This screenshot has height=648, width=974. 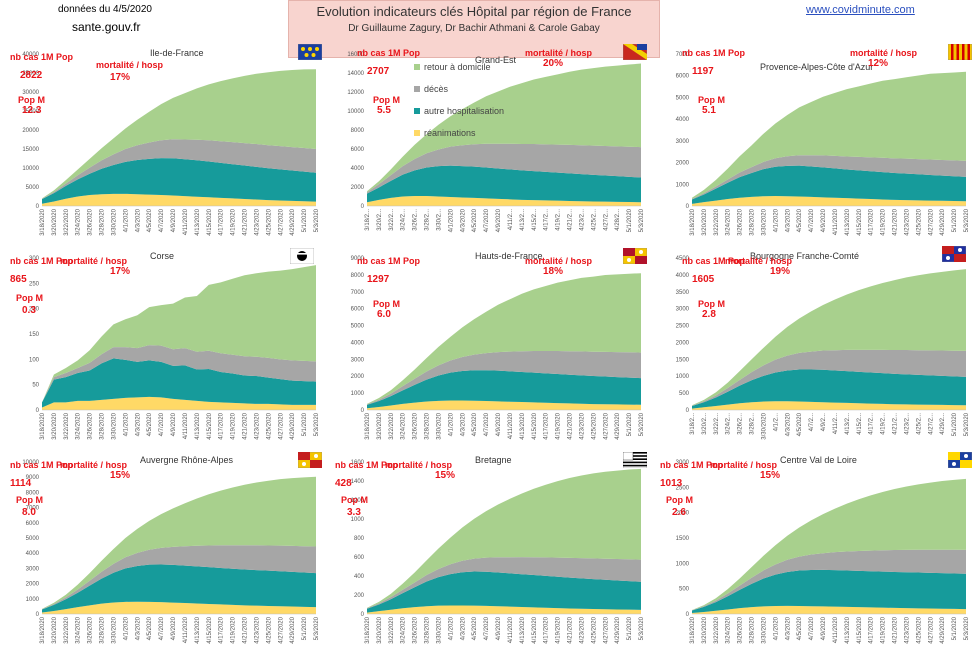 I want to click on region-title: Bretagne, so click(x=493, y=460).